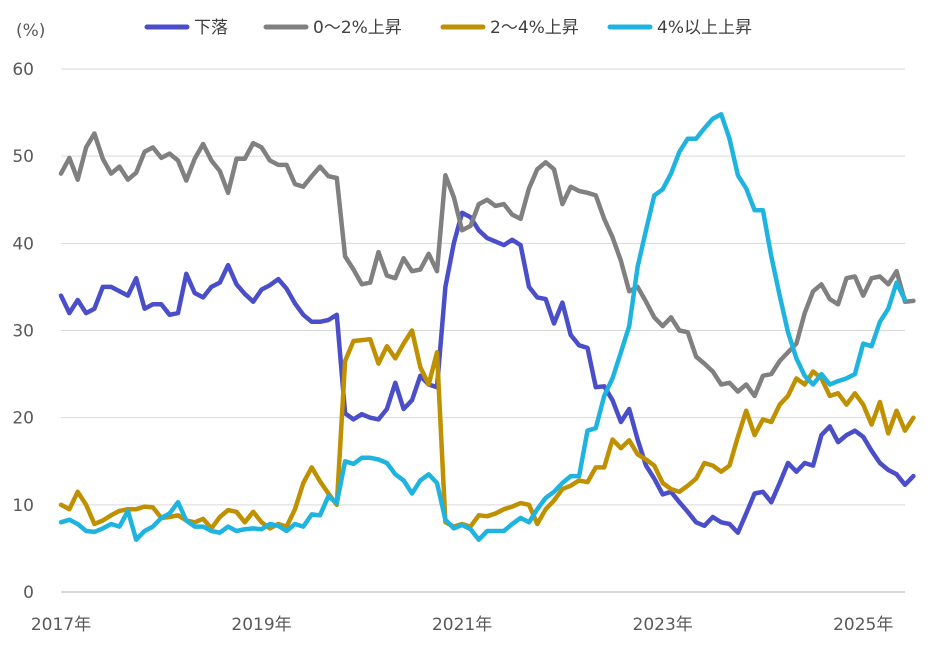 The width and height of the screenshot is (928, 645). Describe the element at coordinates (23, 244) in the screenshot. I see `y-tick-label: 40` at that location.